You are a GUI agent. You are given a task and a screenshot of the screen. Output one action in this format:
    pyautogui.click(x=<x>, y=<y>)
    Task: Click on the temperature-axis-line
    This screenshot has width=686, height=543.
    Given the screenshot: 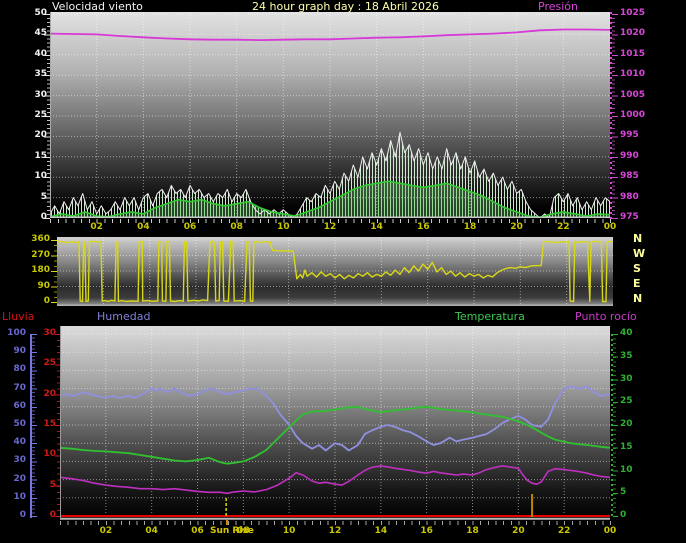 What is the action you would take?
    pyautogui.click(x=612, y=426)
    